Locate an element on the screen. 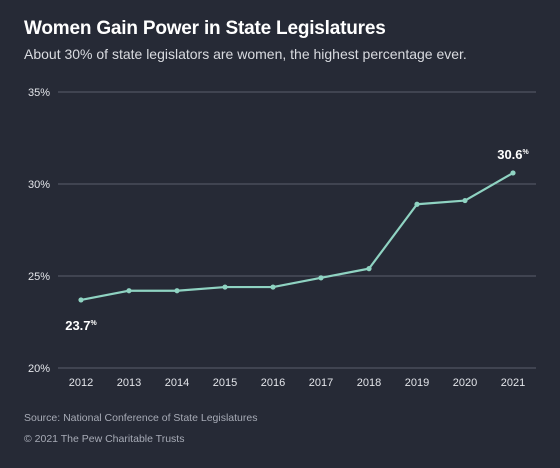 This screenshot has height=468, width=560. x-tick-label: 2019 is located at coordinates (417, 383).